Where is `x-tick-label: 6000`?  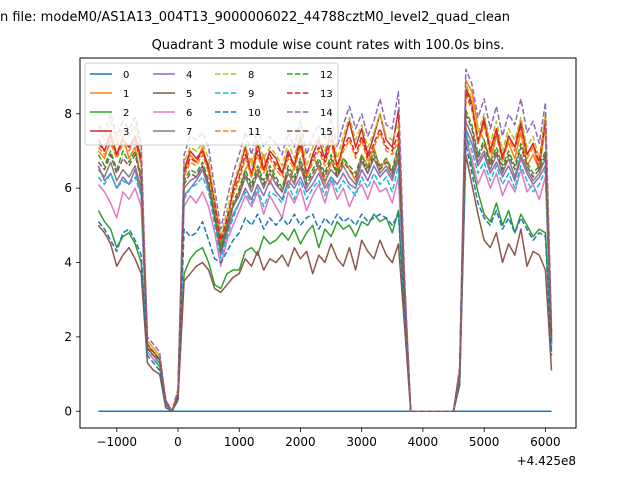
x-tick-label: 6000 is located at coordinates (545, 442).